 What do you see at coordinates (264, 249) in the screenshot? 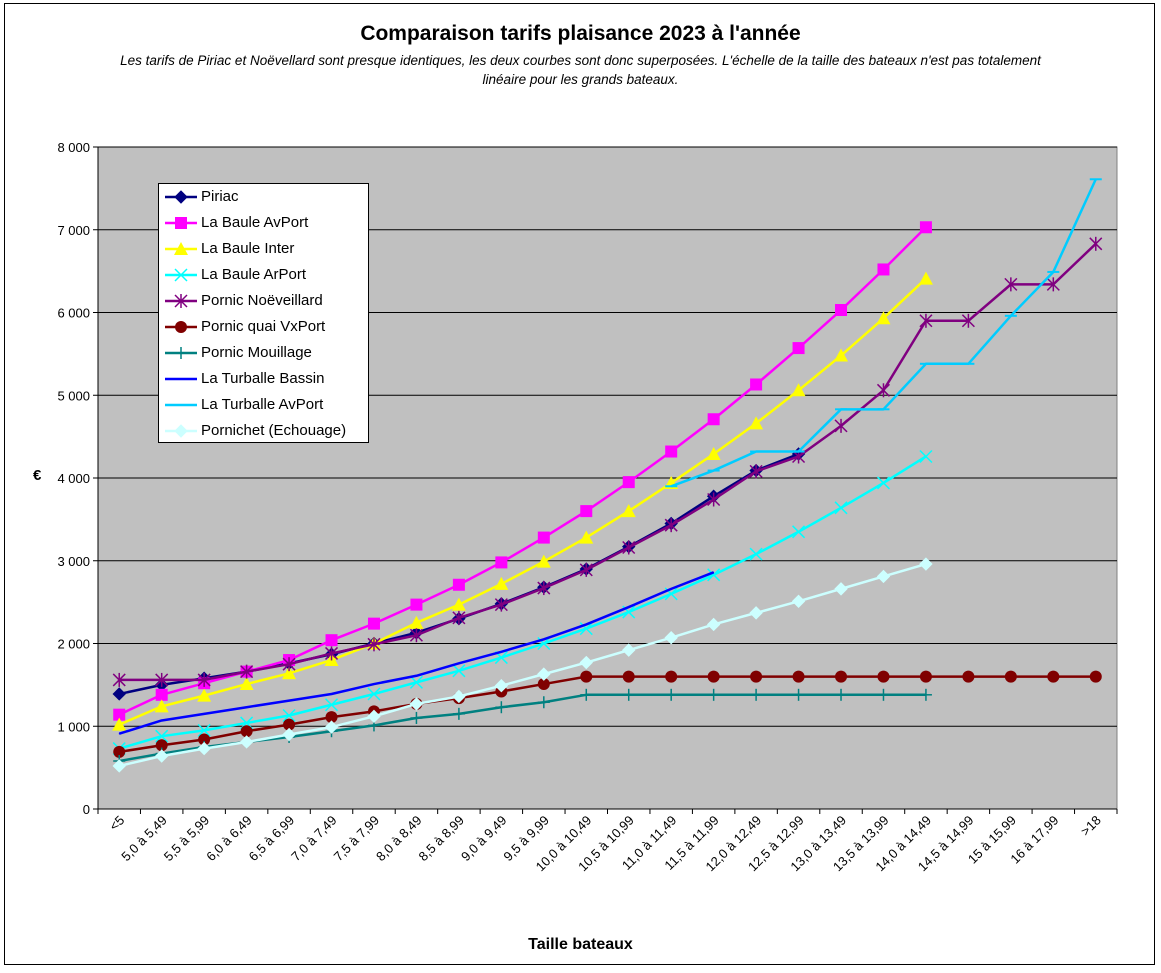
I see `legend-item-la-baule-inter: La Baule Inter` at bounding box center [264, 249].